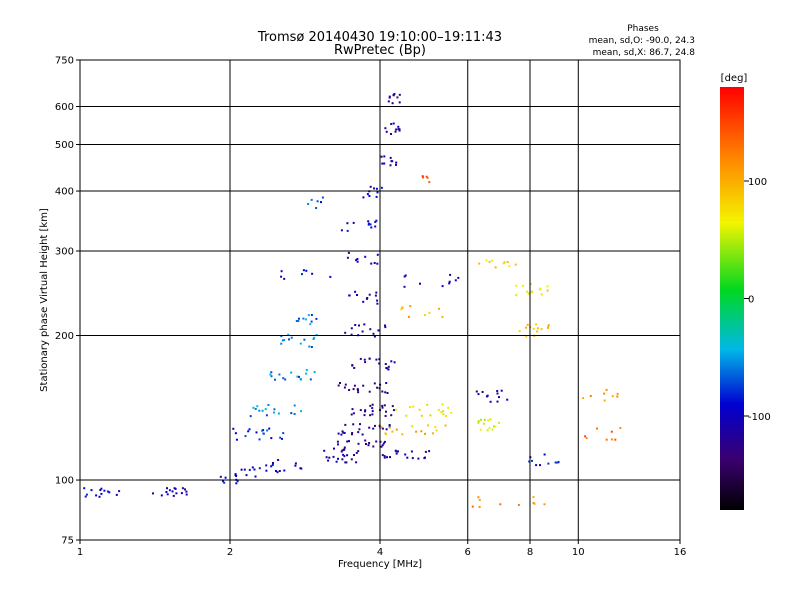  What do you see at coordinates (680, 552) in the screenshot?
I see `x-tick-label: 16` at bounding box center [680, 552].